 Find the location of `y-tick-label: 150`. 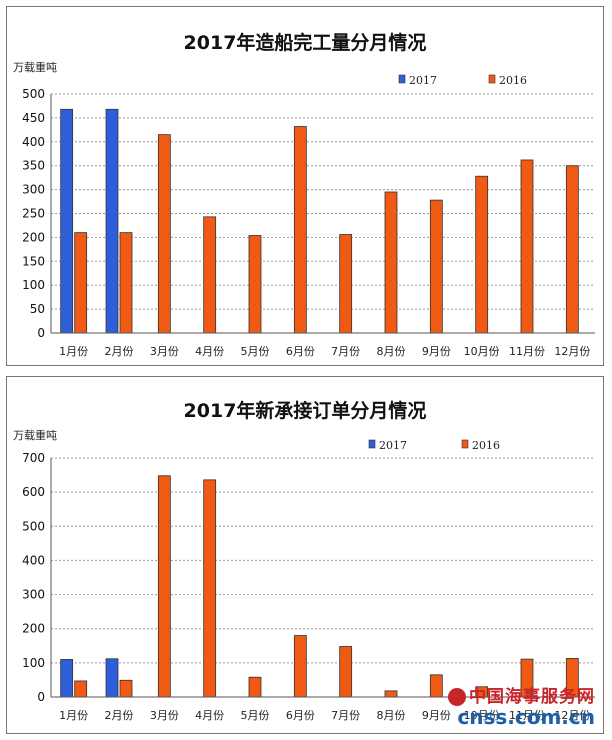

y-tick-label: 150 is located at coordinates (33, 261).